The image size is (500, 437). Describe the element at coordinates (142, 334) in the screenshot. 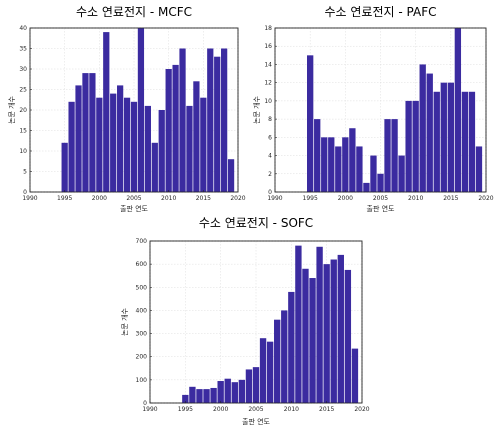

I see `y-tick-label: 300` at that location.